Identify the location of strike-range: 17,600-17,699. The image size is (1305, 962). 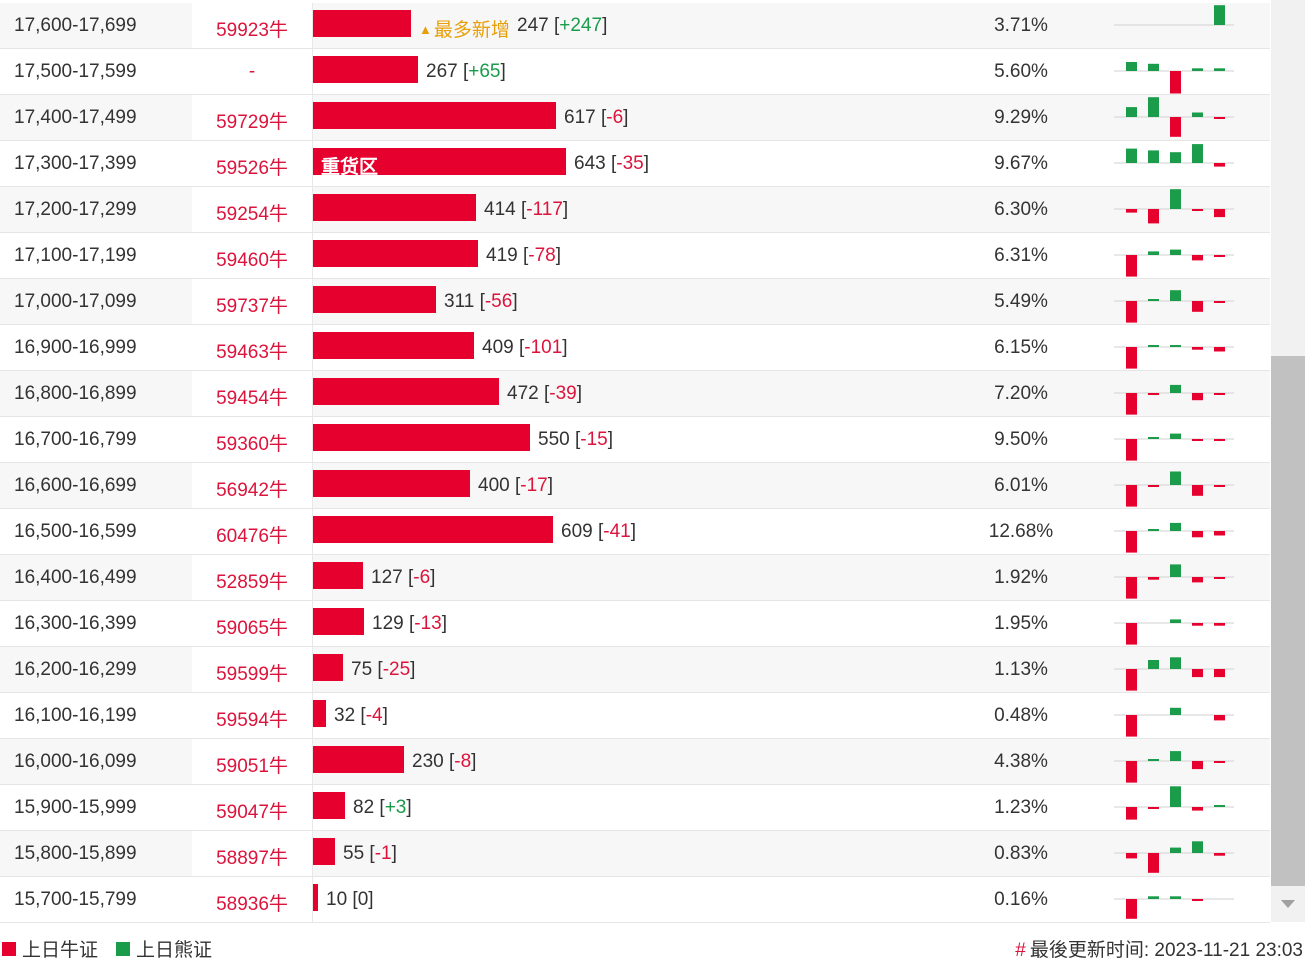
(75, 25).